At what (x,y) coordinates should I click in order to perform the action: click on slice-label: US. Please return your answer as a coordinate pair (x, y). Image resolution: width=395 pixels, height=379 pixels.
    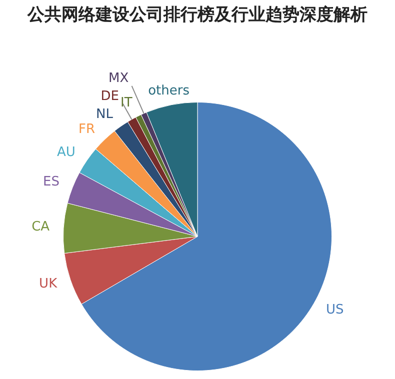
    Looking at the image, I should click on (335, 310).